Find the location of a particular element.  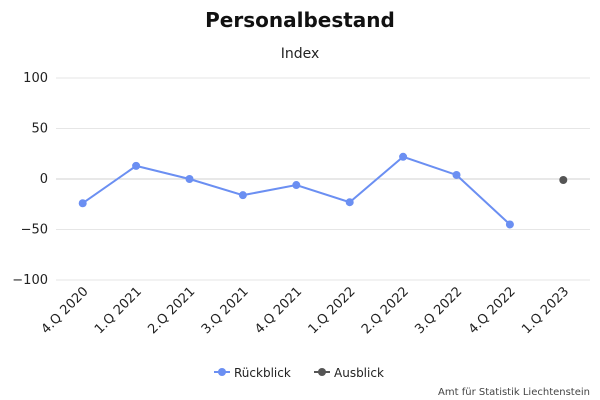

y-tick-label: 100 is located at coordinates (35, 78).